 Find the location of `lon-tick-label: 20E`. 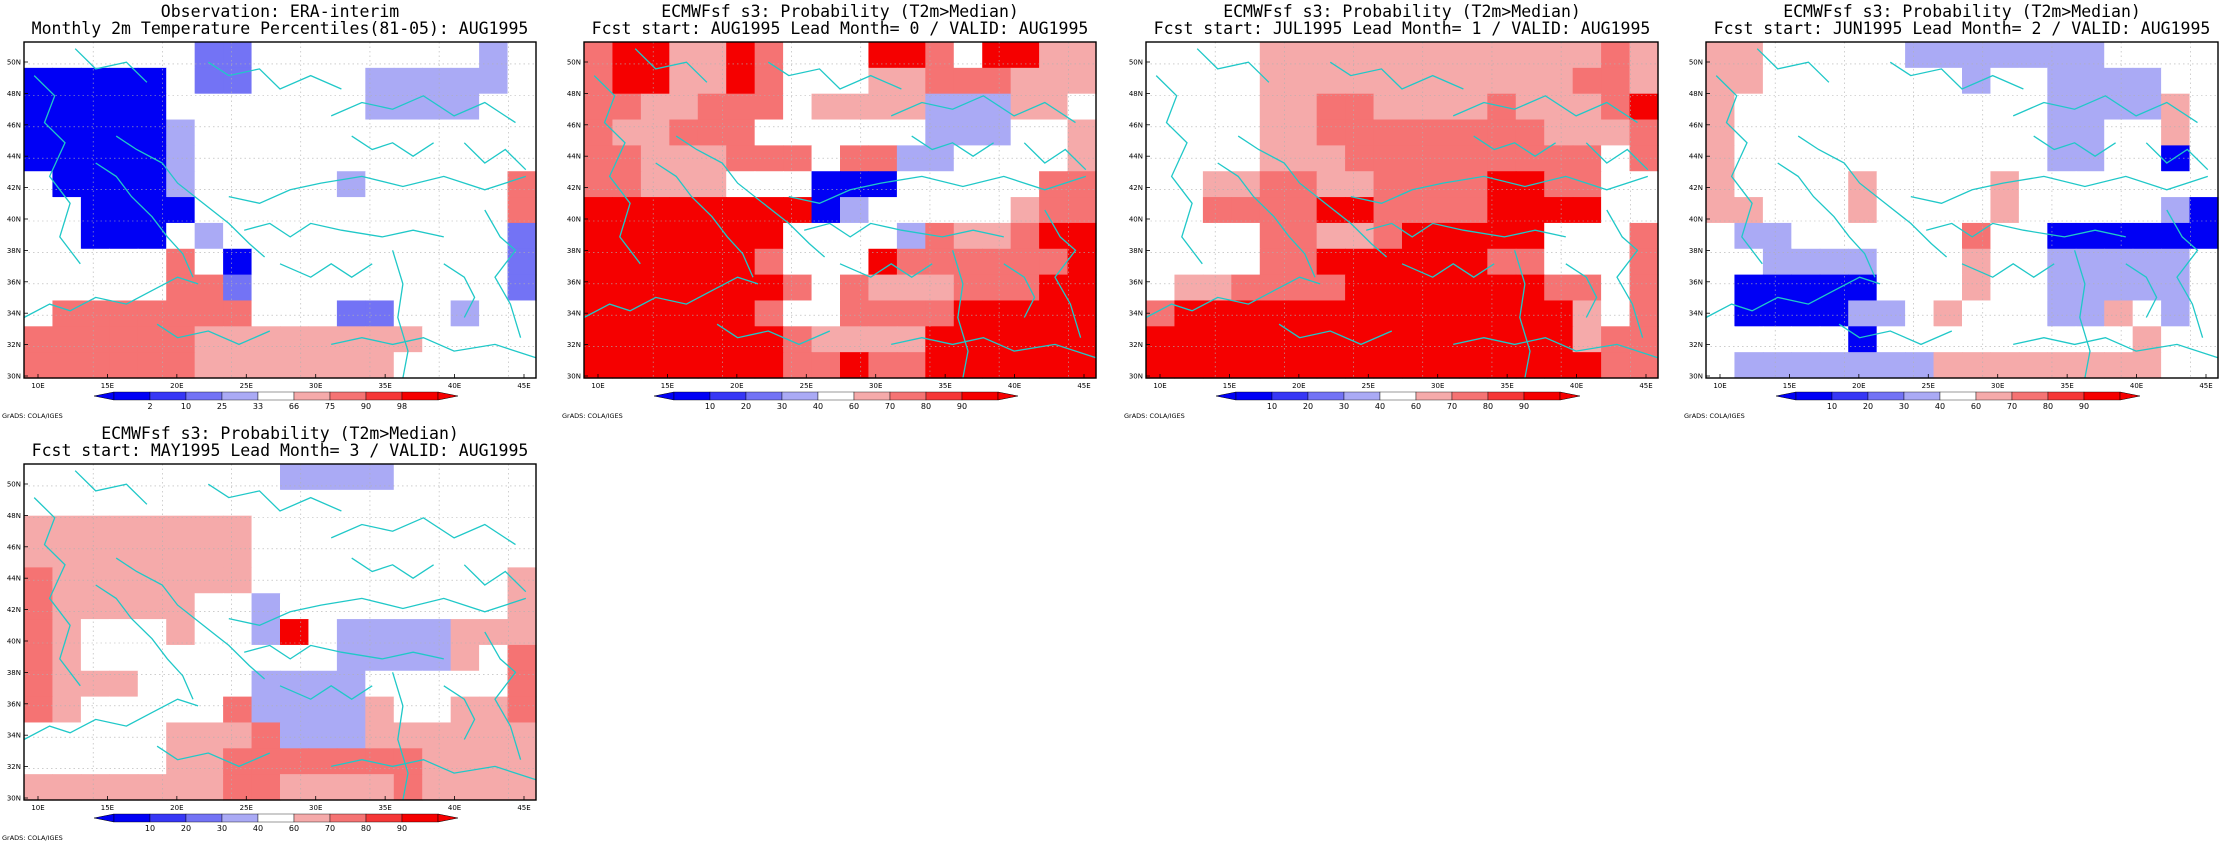

lon-tick-label: 20E is located at coordinates (736, 386).